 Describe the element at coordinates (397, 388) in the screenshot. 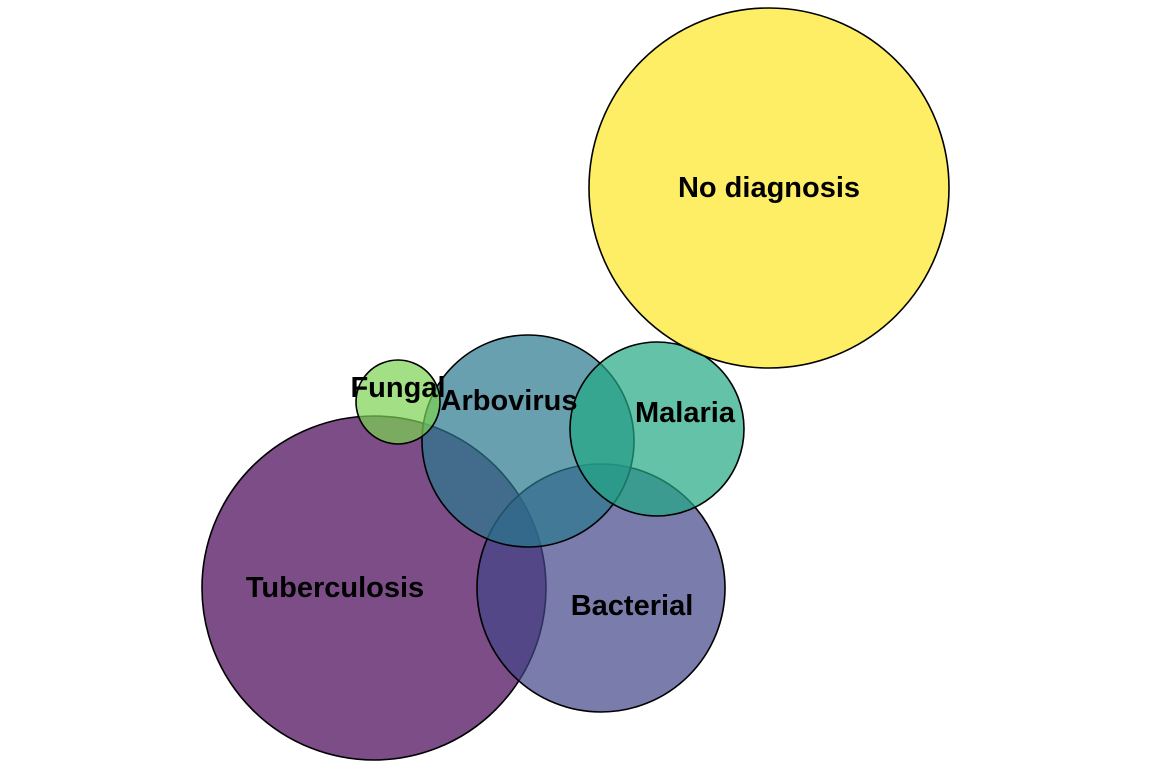

I see `fungal-label: Fungal` at that location.